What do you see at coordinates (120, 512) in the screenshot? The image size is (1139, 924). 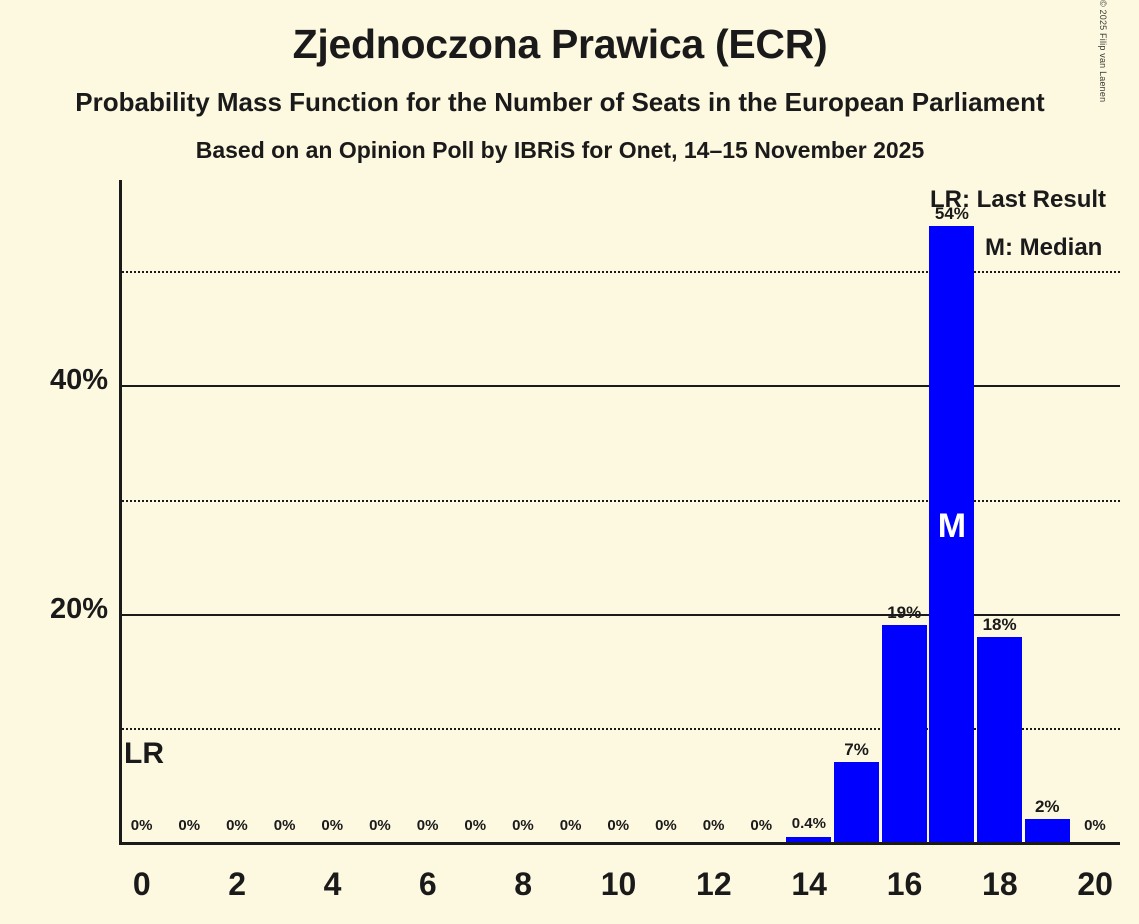 I see `y-axis-line` at bounding box center [120, 512].